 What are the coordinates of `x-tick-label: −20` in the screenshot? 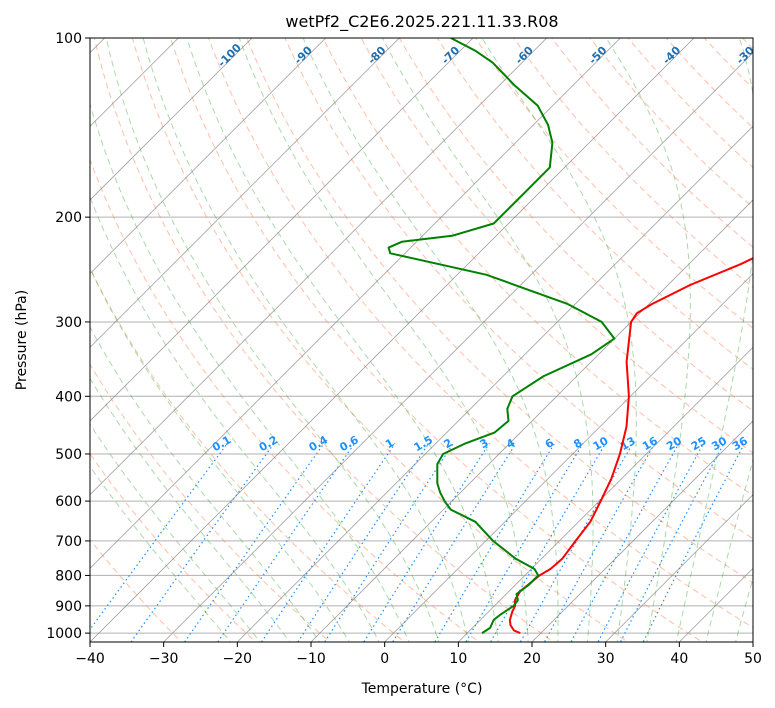 It's located at (238, 659).